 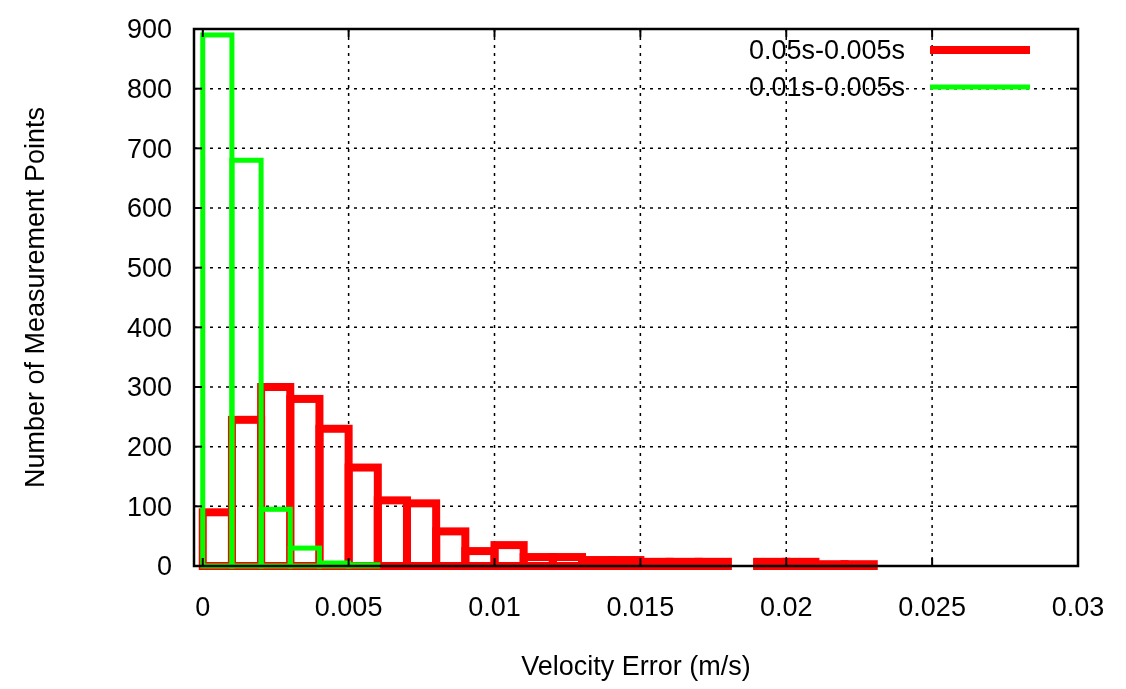 I want to click on y-tick-label: 600, so click(x=149, y=208).